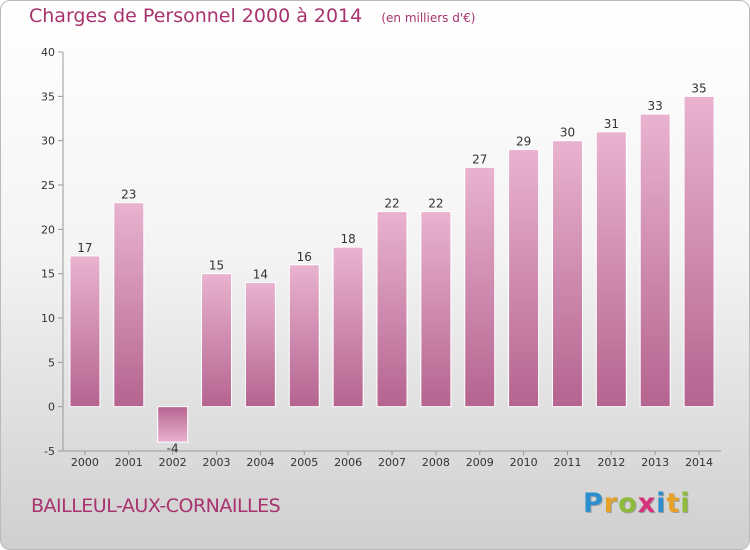 The height and width of the screenshot is (550, 750). I want to click on bar-2003, so click(217, 340).